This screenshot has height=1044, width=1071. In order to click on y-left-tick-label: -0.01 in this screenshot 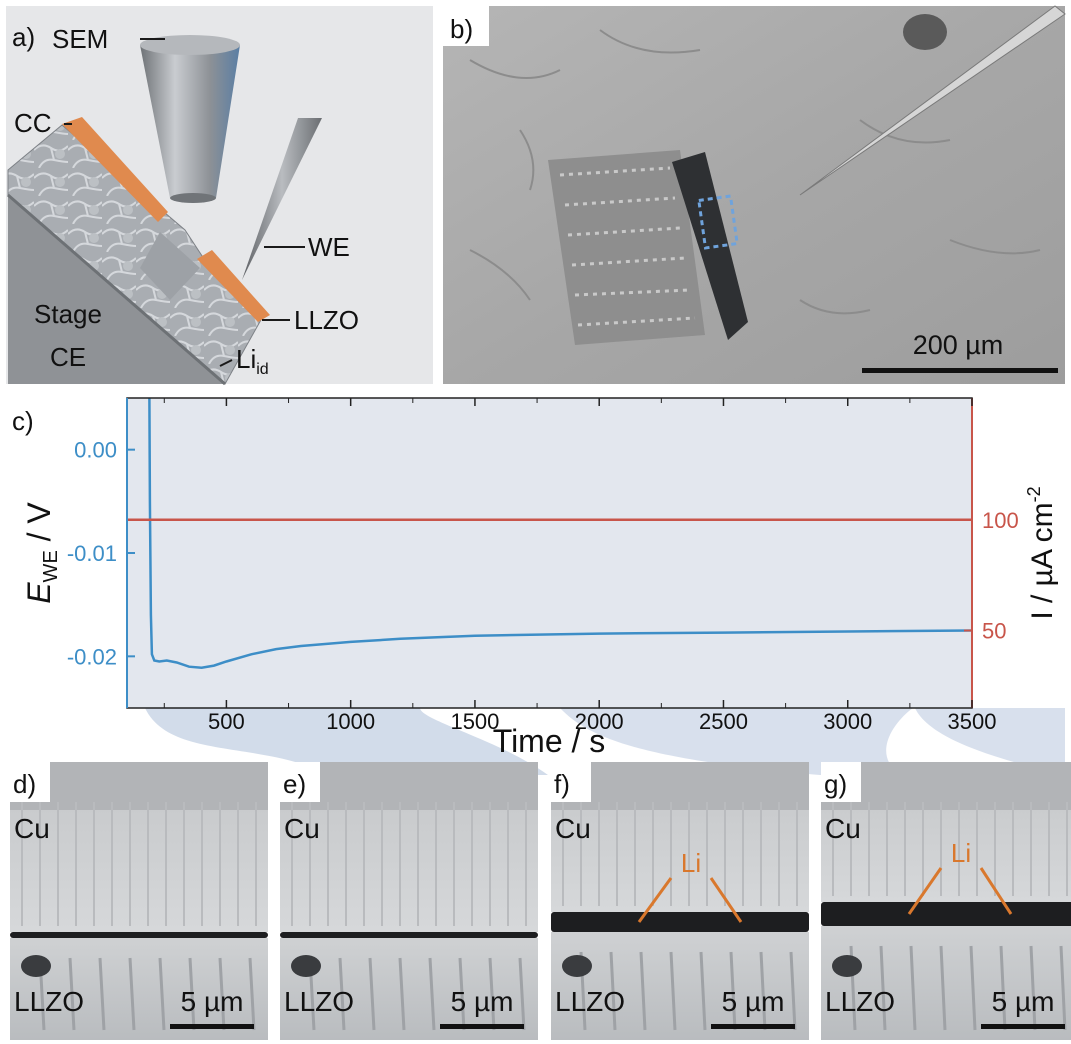, I will do `click(92, 553)`.